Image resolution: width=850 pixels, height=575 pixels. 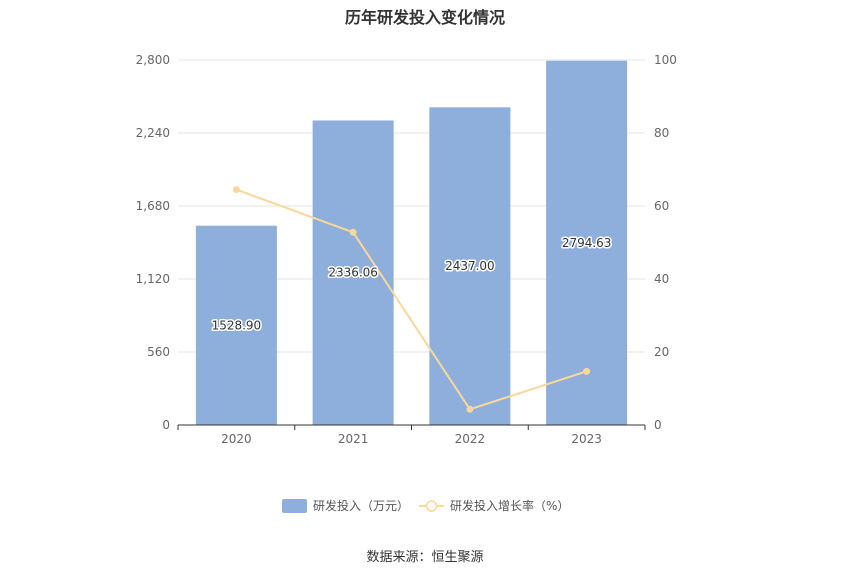 I want to click on x-tick-label: 2021, so click(x=353, y=439).